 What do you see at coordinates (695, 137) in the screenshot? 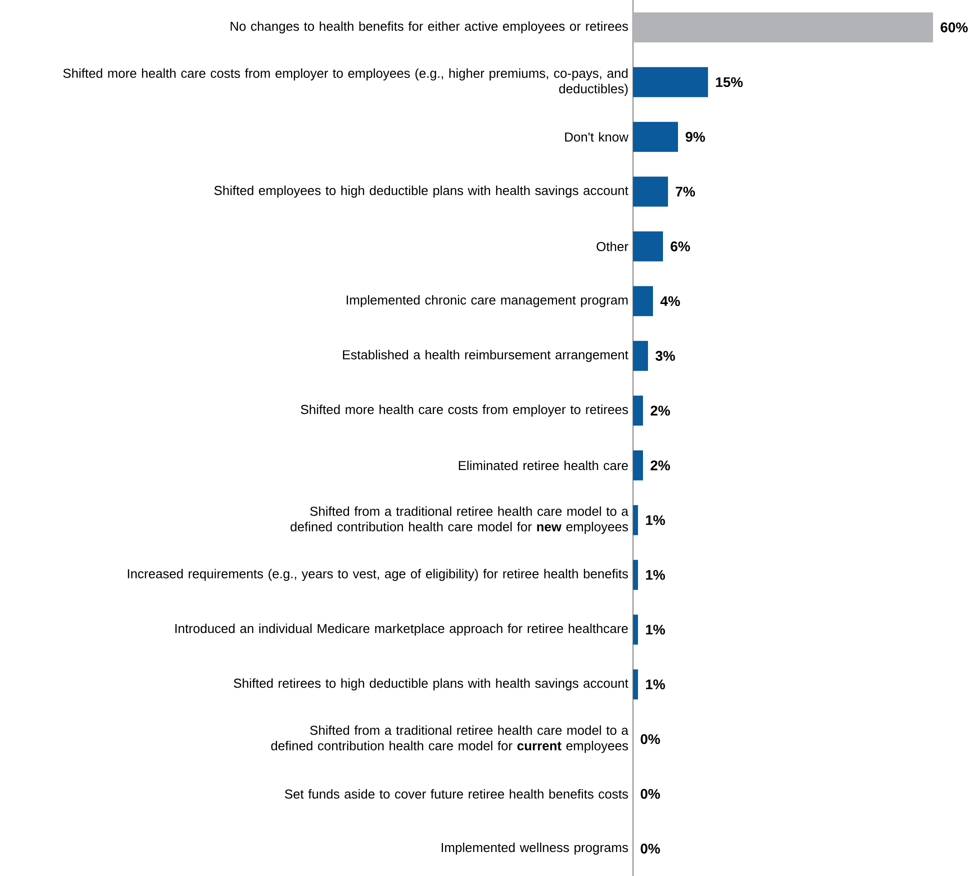
I see `data-label: 9%` at bounding box center [695, 137].